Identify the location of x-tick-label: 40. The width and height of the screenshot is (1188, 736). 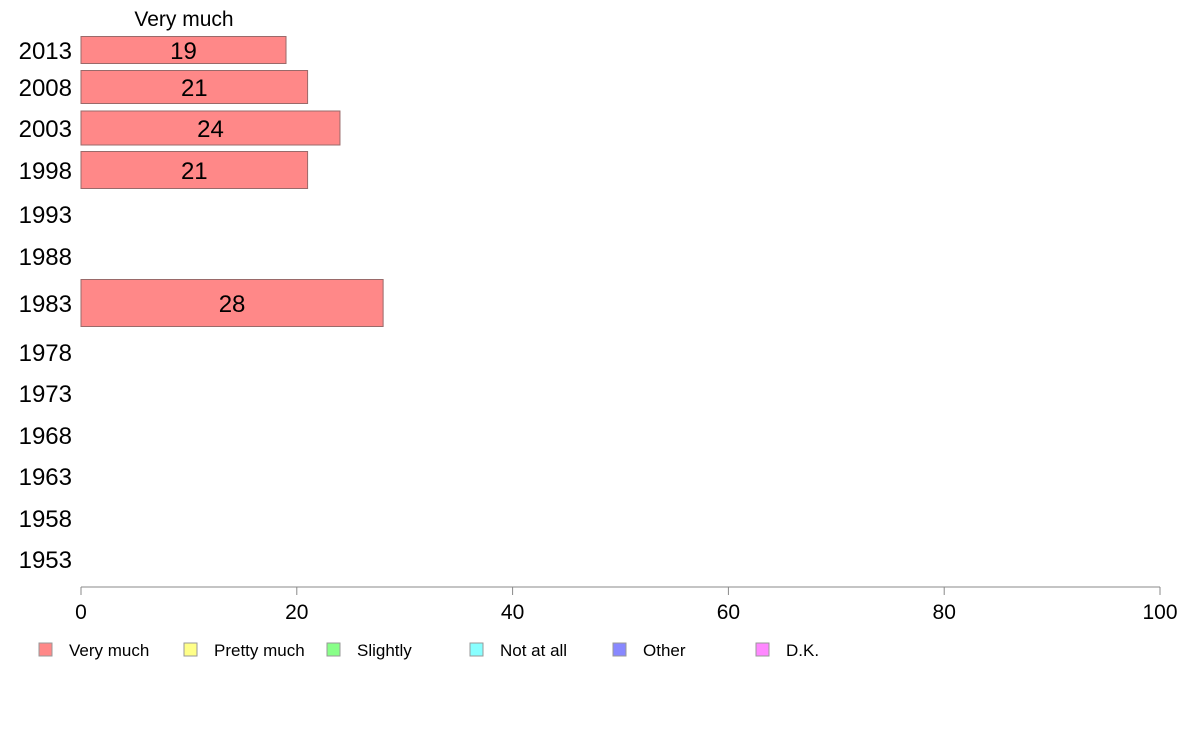
(512, 612).